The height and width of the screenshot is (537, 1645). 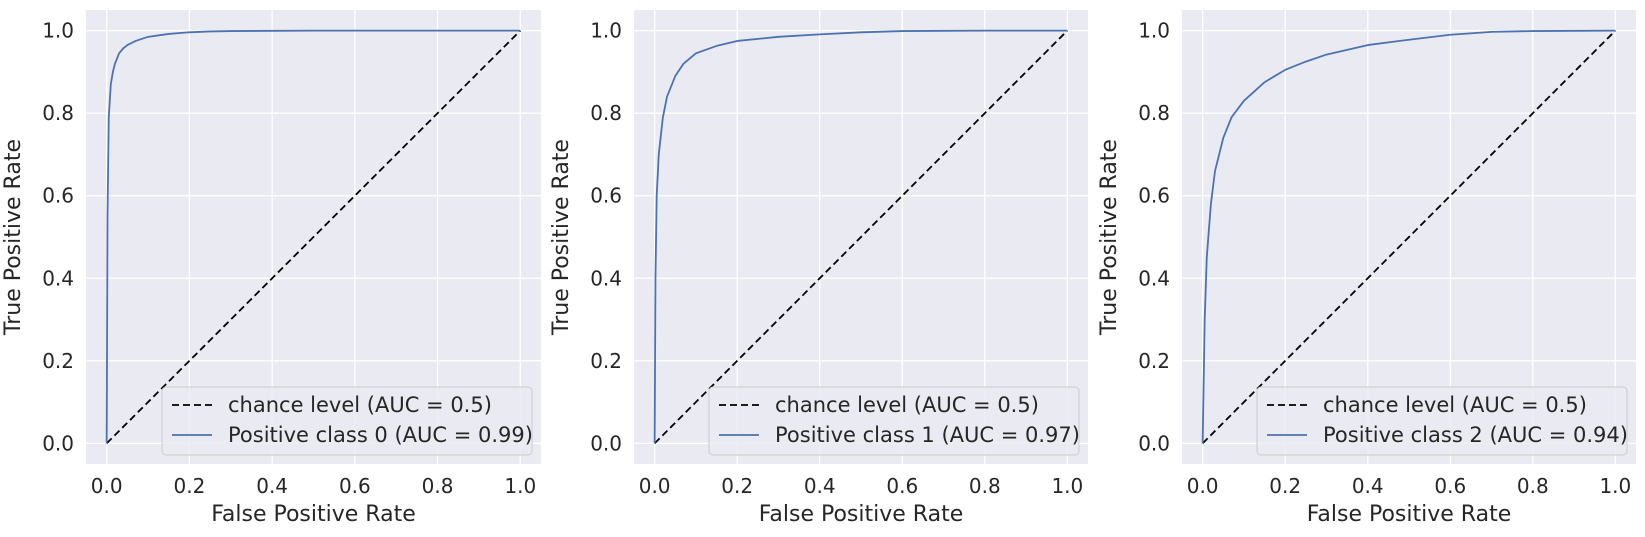 I want to click on legend-entry: Positive class 2 (AUC = 0.94), so click(x=1475, y=435).